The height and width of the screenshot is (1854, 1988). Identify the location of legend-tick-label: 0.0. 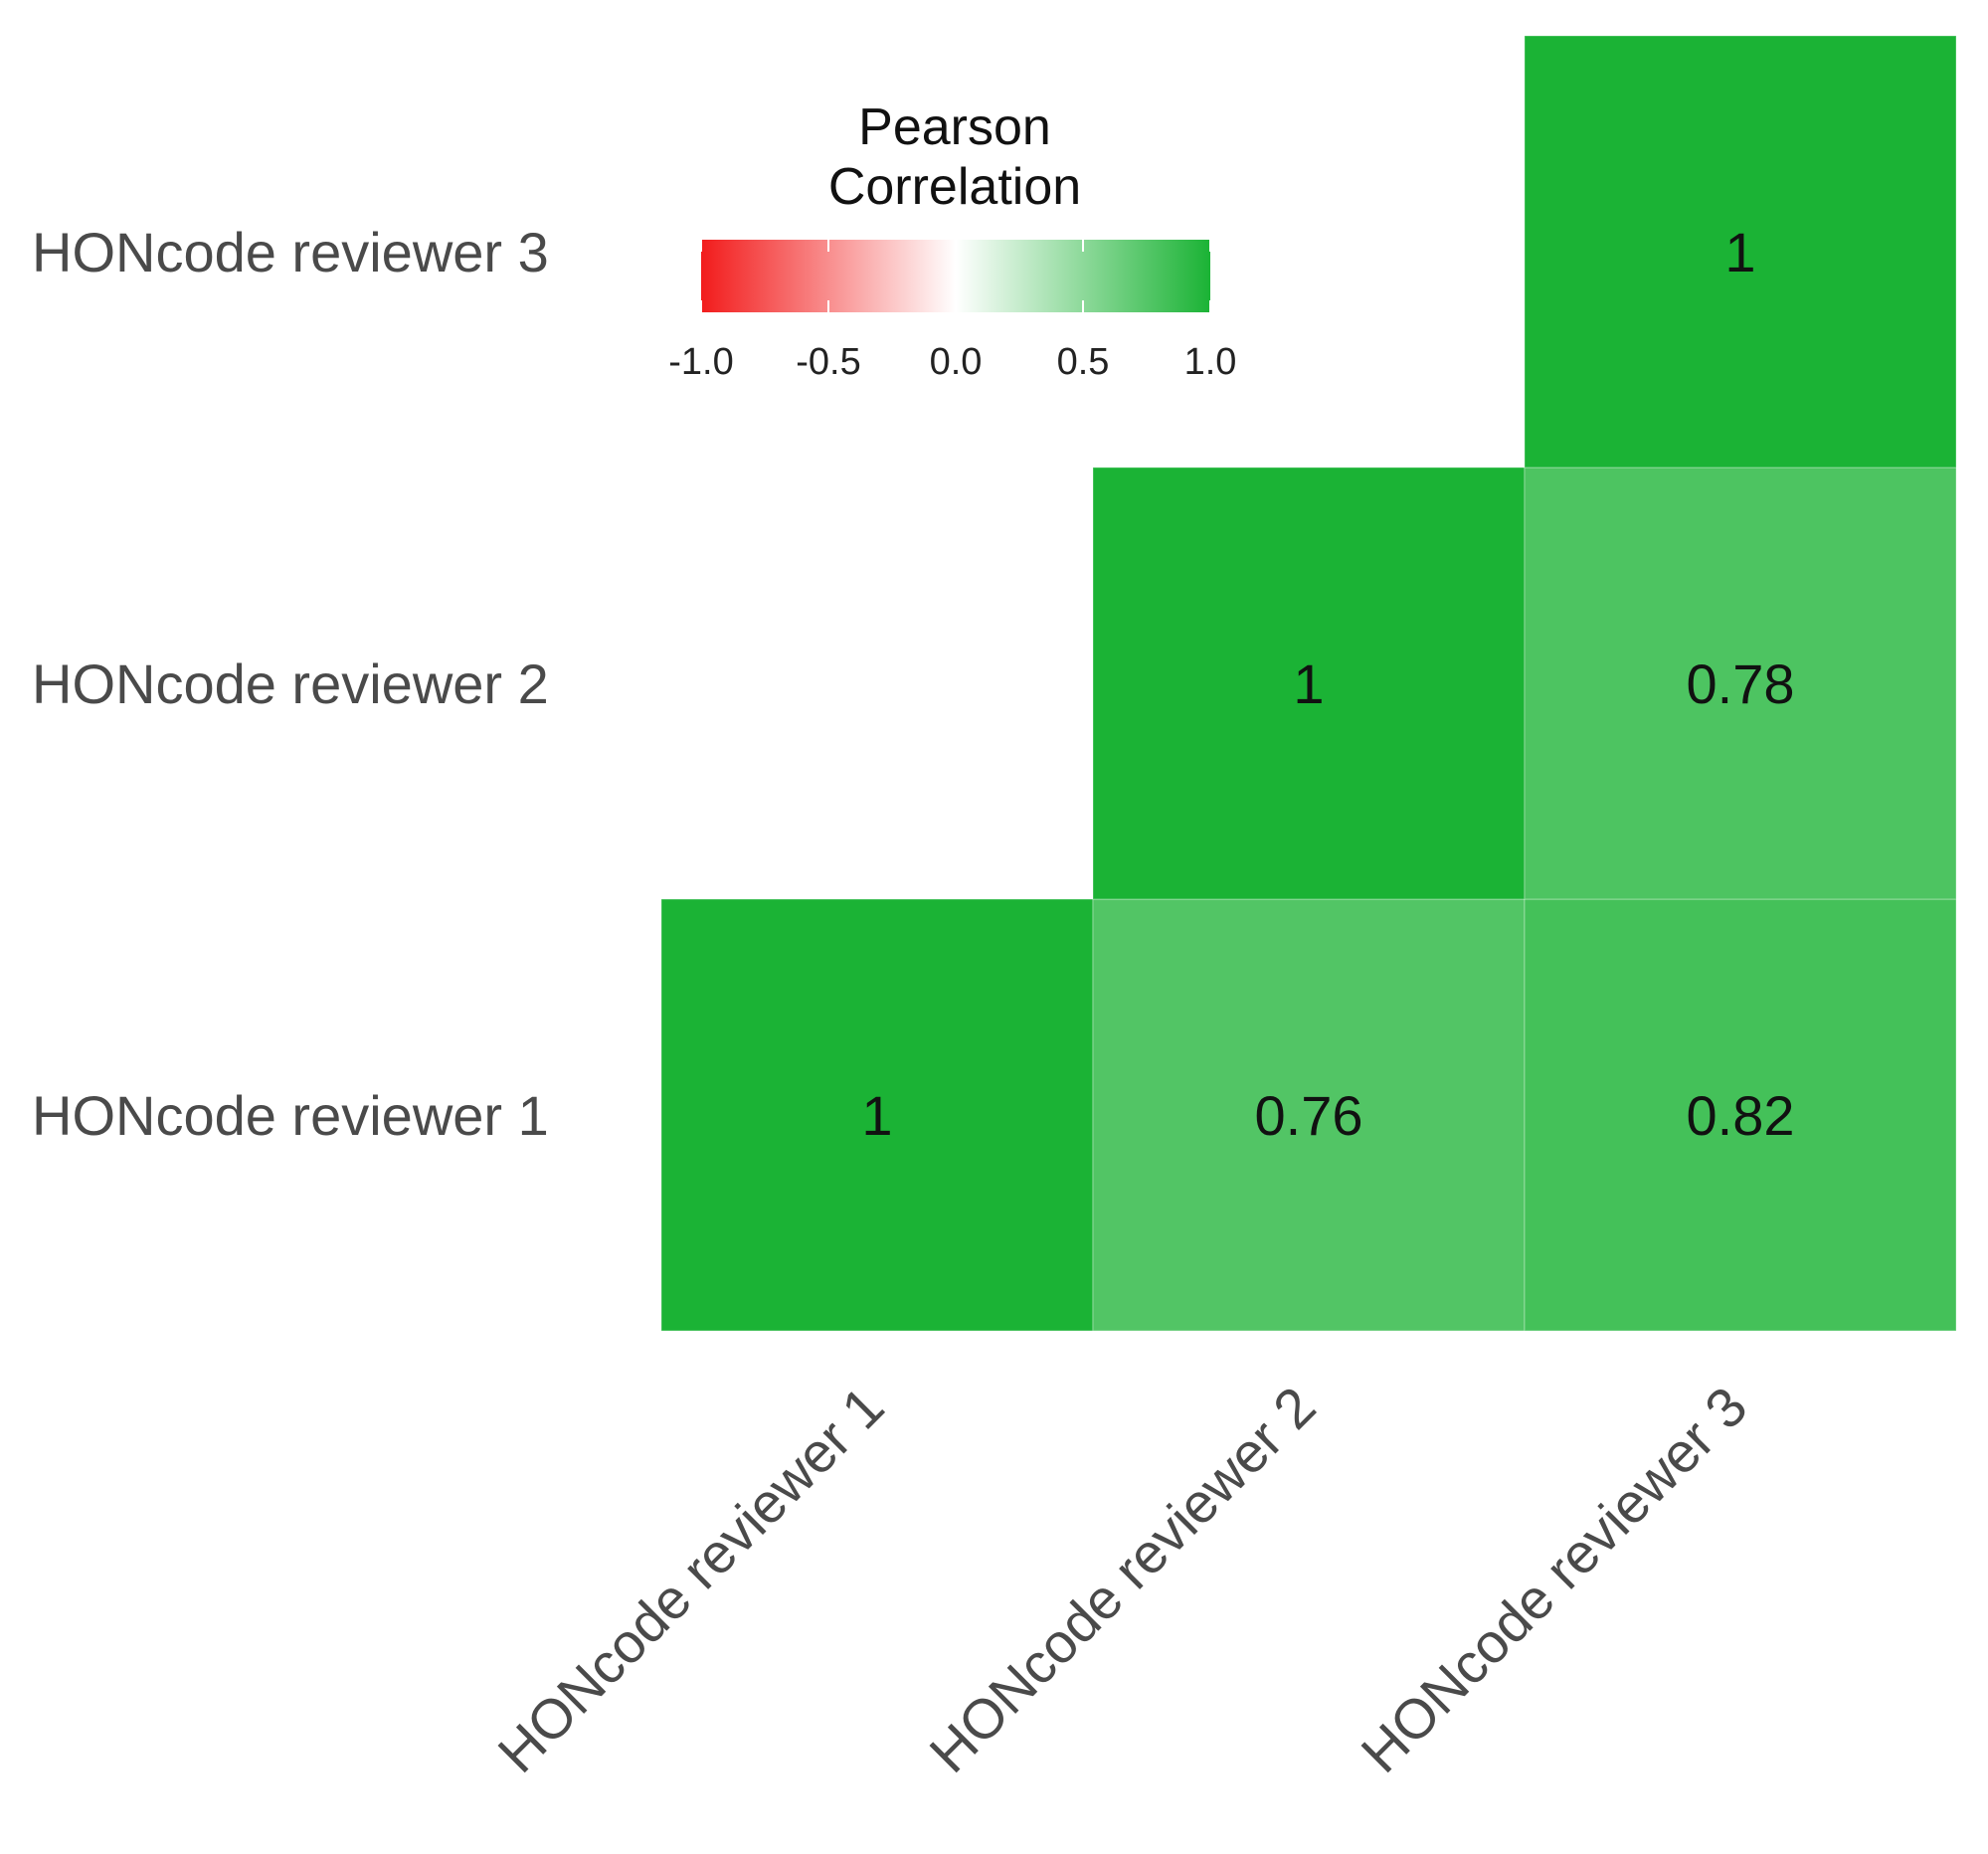
(956, 362).